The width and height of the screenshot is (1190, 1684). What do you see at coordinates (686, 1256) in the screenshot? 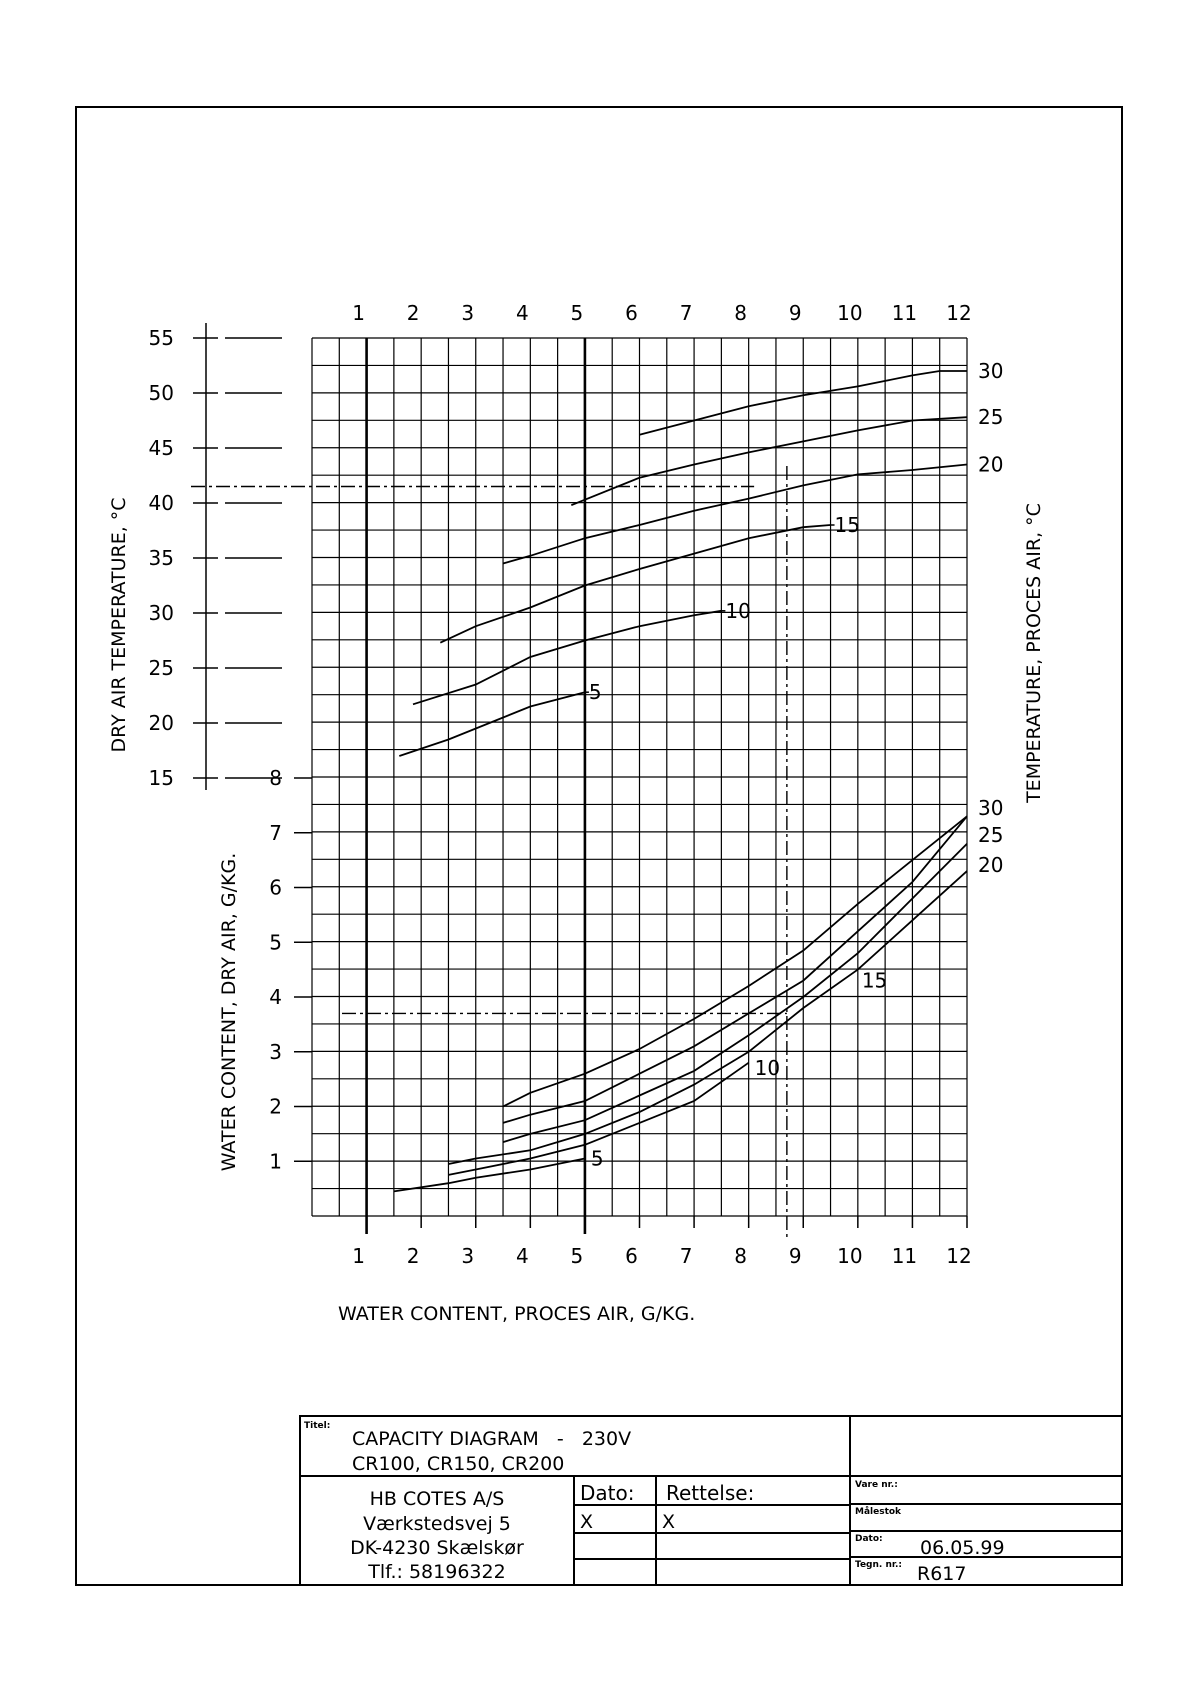
I see `x-tick-label-bottom: 7` at bounding box center [686, 1256].